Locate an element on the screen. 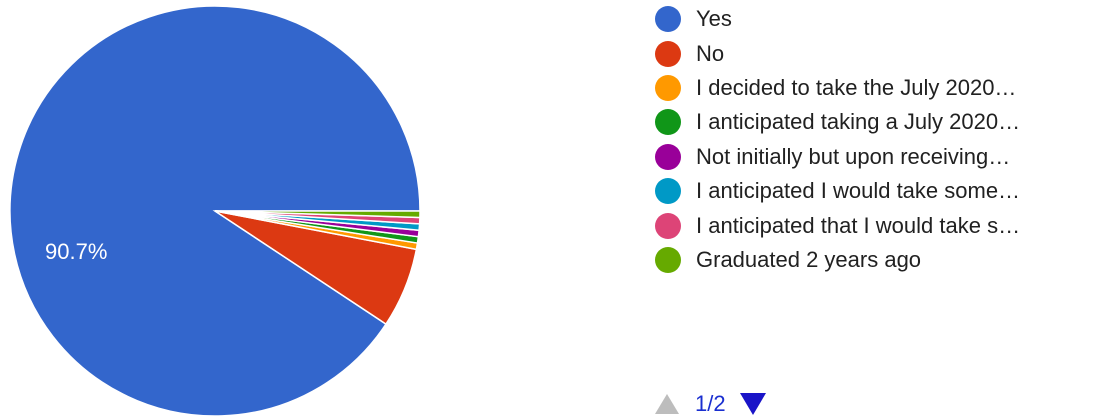 The width and height of the screenshot is (1108, 420). pager-page-indicator: 1/2 is located at coordinates (710, 403).